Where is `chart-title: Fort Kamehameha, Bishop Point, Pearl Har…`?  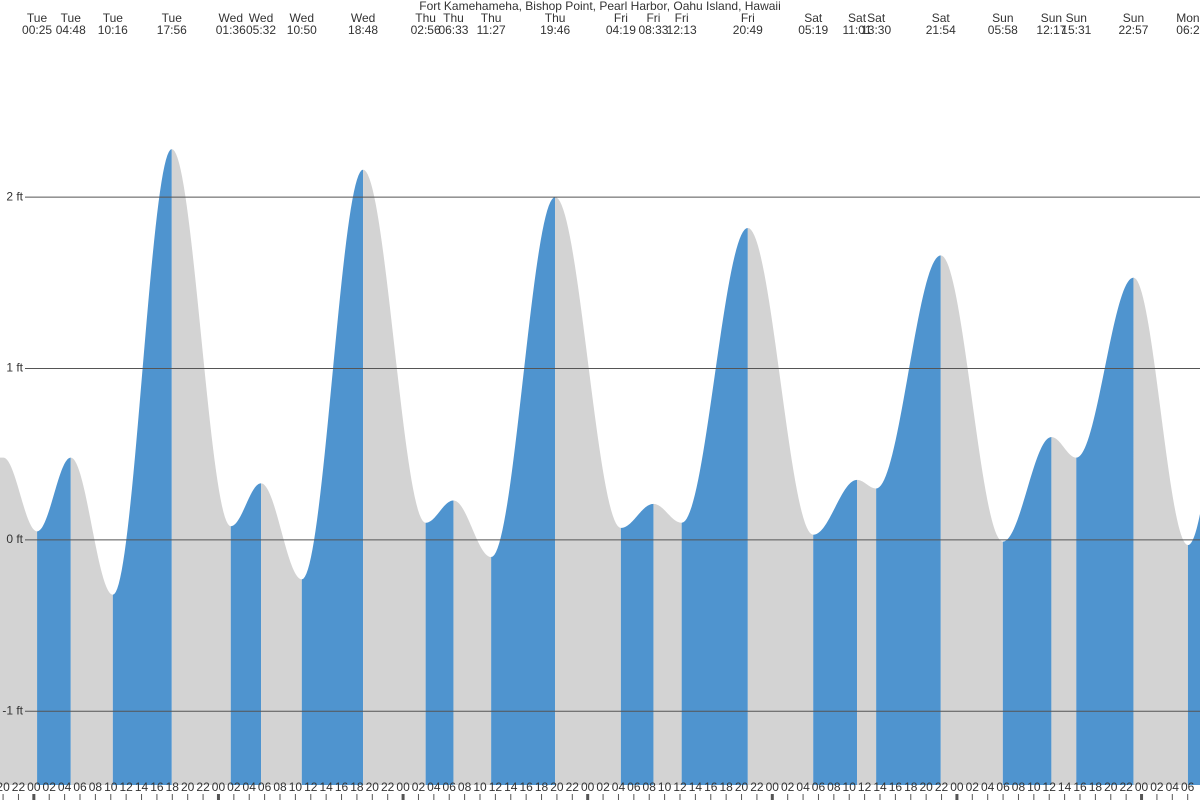 chart-title: Fort Kamehameha, Bishop Point, Pearl Har… is located at coordinates (600, 6).